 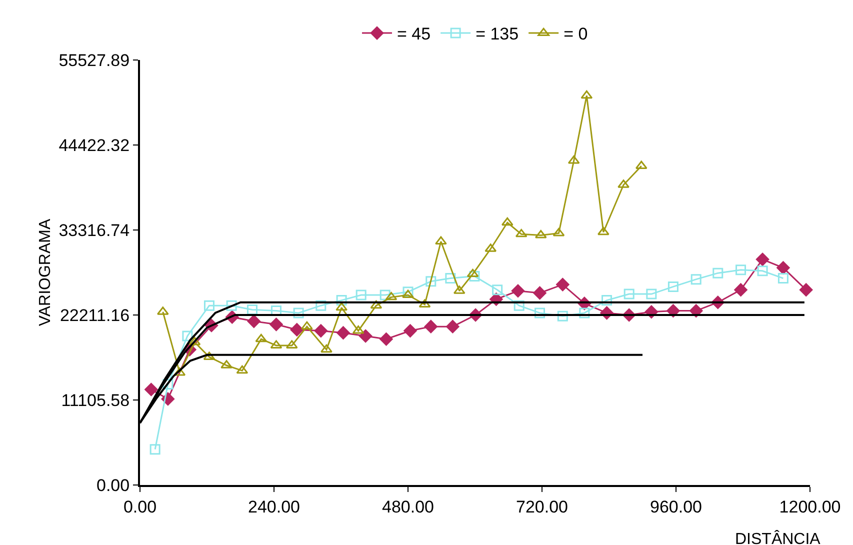 I want to click on legend-label: = 135, so click(x=497, y=34).